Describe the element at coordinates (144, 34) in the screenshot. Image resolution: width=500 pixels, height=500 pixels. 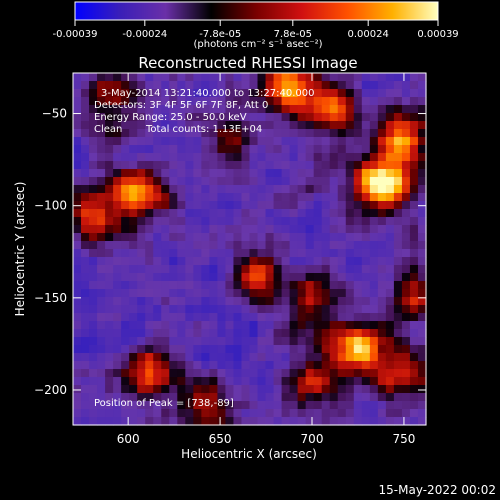
I see `colorbar-tick-label: -0.00024` at that location.